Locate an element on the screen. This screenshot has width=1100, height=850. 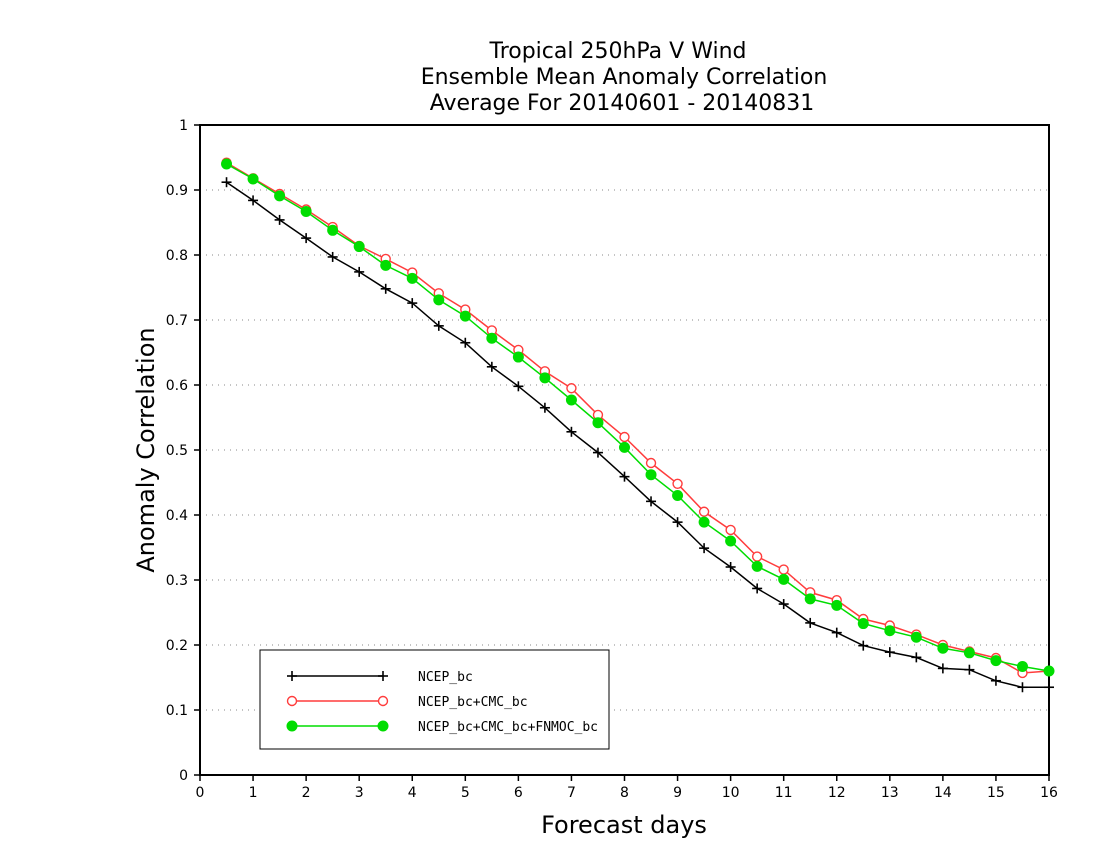
x-axis-label: Forecast days is located at coordinates (624, 825).